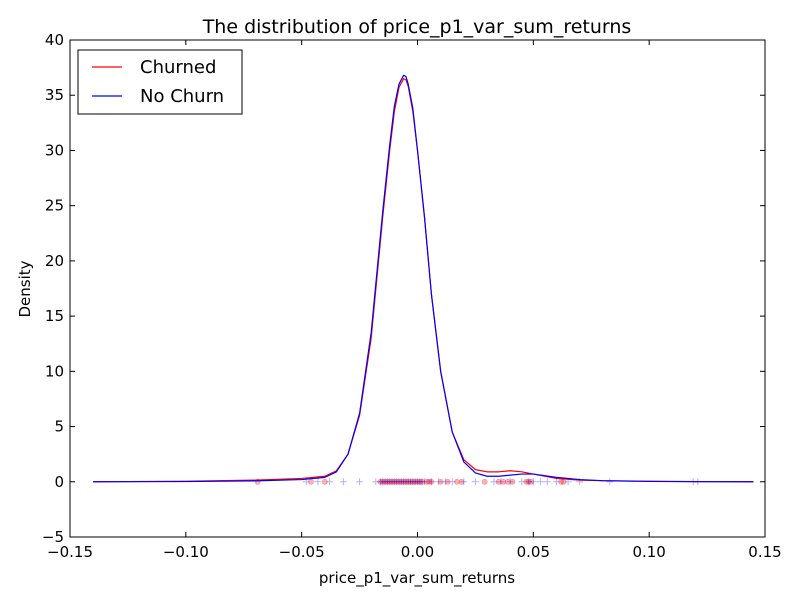 The height and width of the screenshot is (600, 800). Describe the element at coordinates (764, 552) in the screenshot. I see `x-tick-label: 0.15` at that location.